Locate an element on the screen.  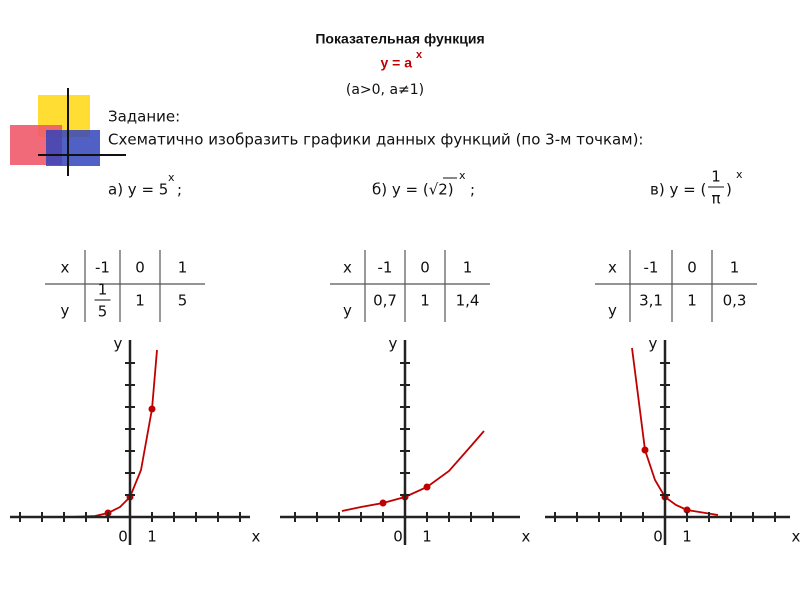
fraction-den: π is located at coordinates (715, 199).